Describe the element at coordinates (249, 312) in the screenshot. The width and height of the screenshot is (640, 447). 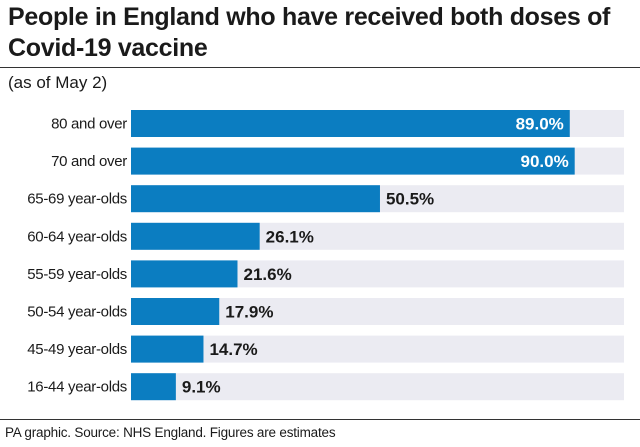
I see `data-label: 17.9%` at that location.